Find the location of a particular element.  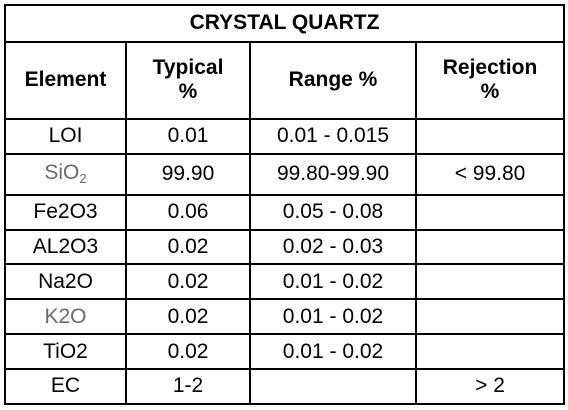

cell-typical: 0.06 is located at coordinates (188, 212).